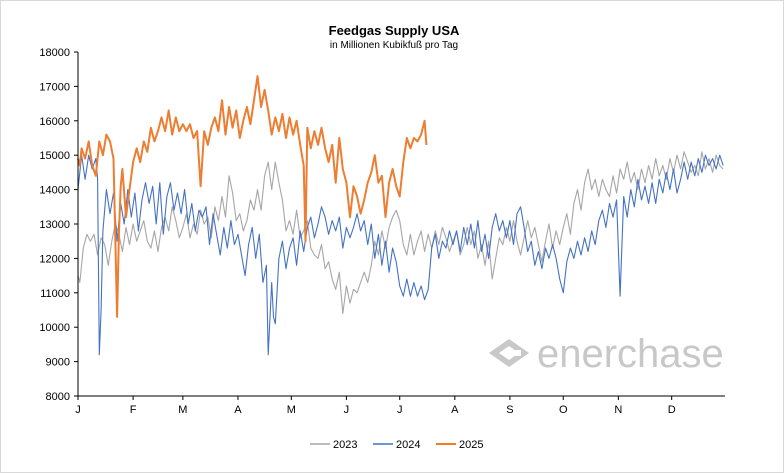 Image resolution: width=784 pixels, height=473 pixels. What do you see at coordinates (563, 410) in the screenshot?
I see `x-tick-label: O` at bounding box center [563, 410].